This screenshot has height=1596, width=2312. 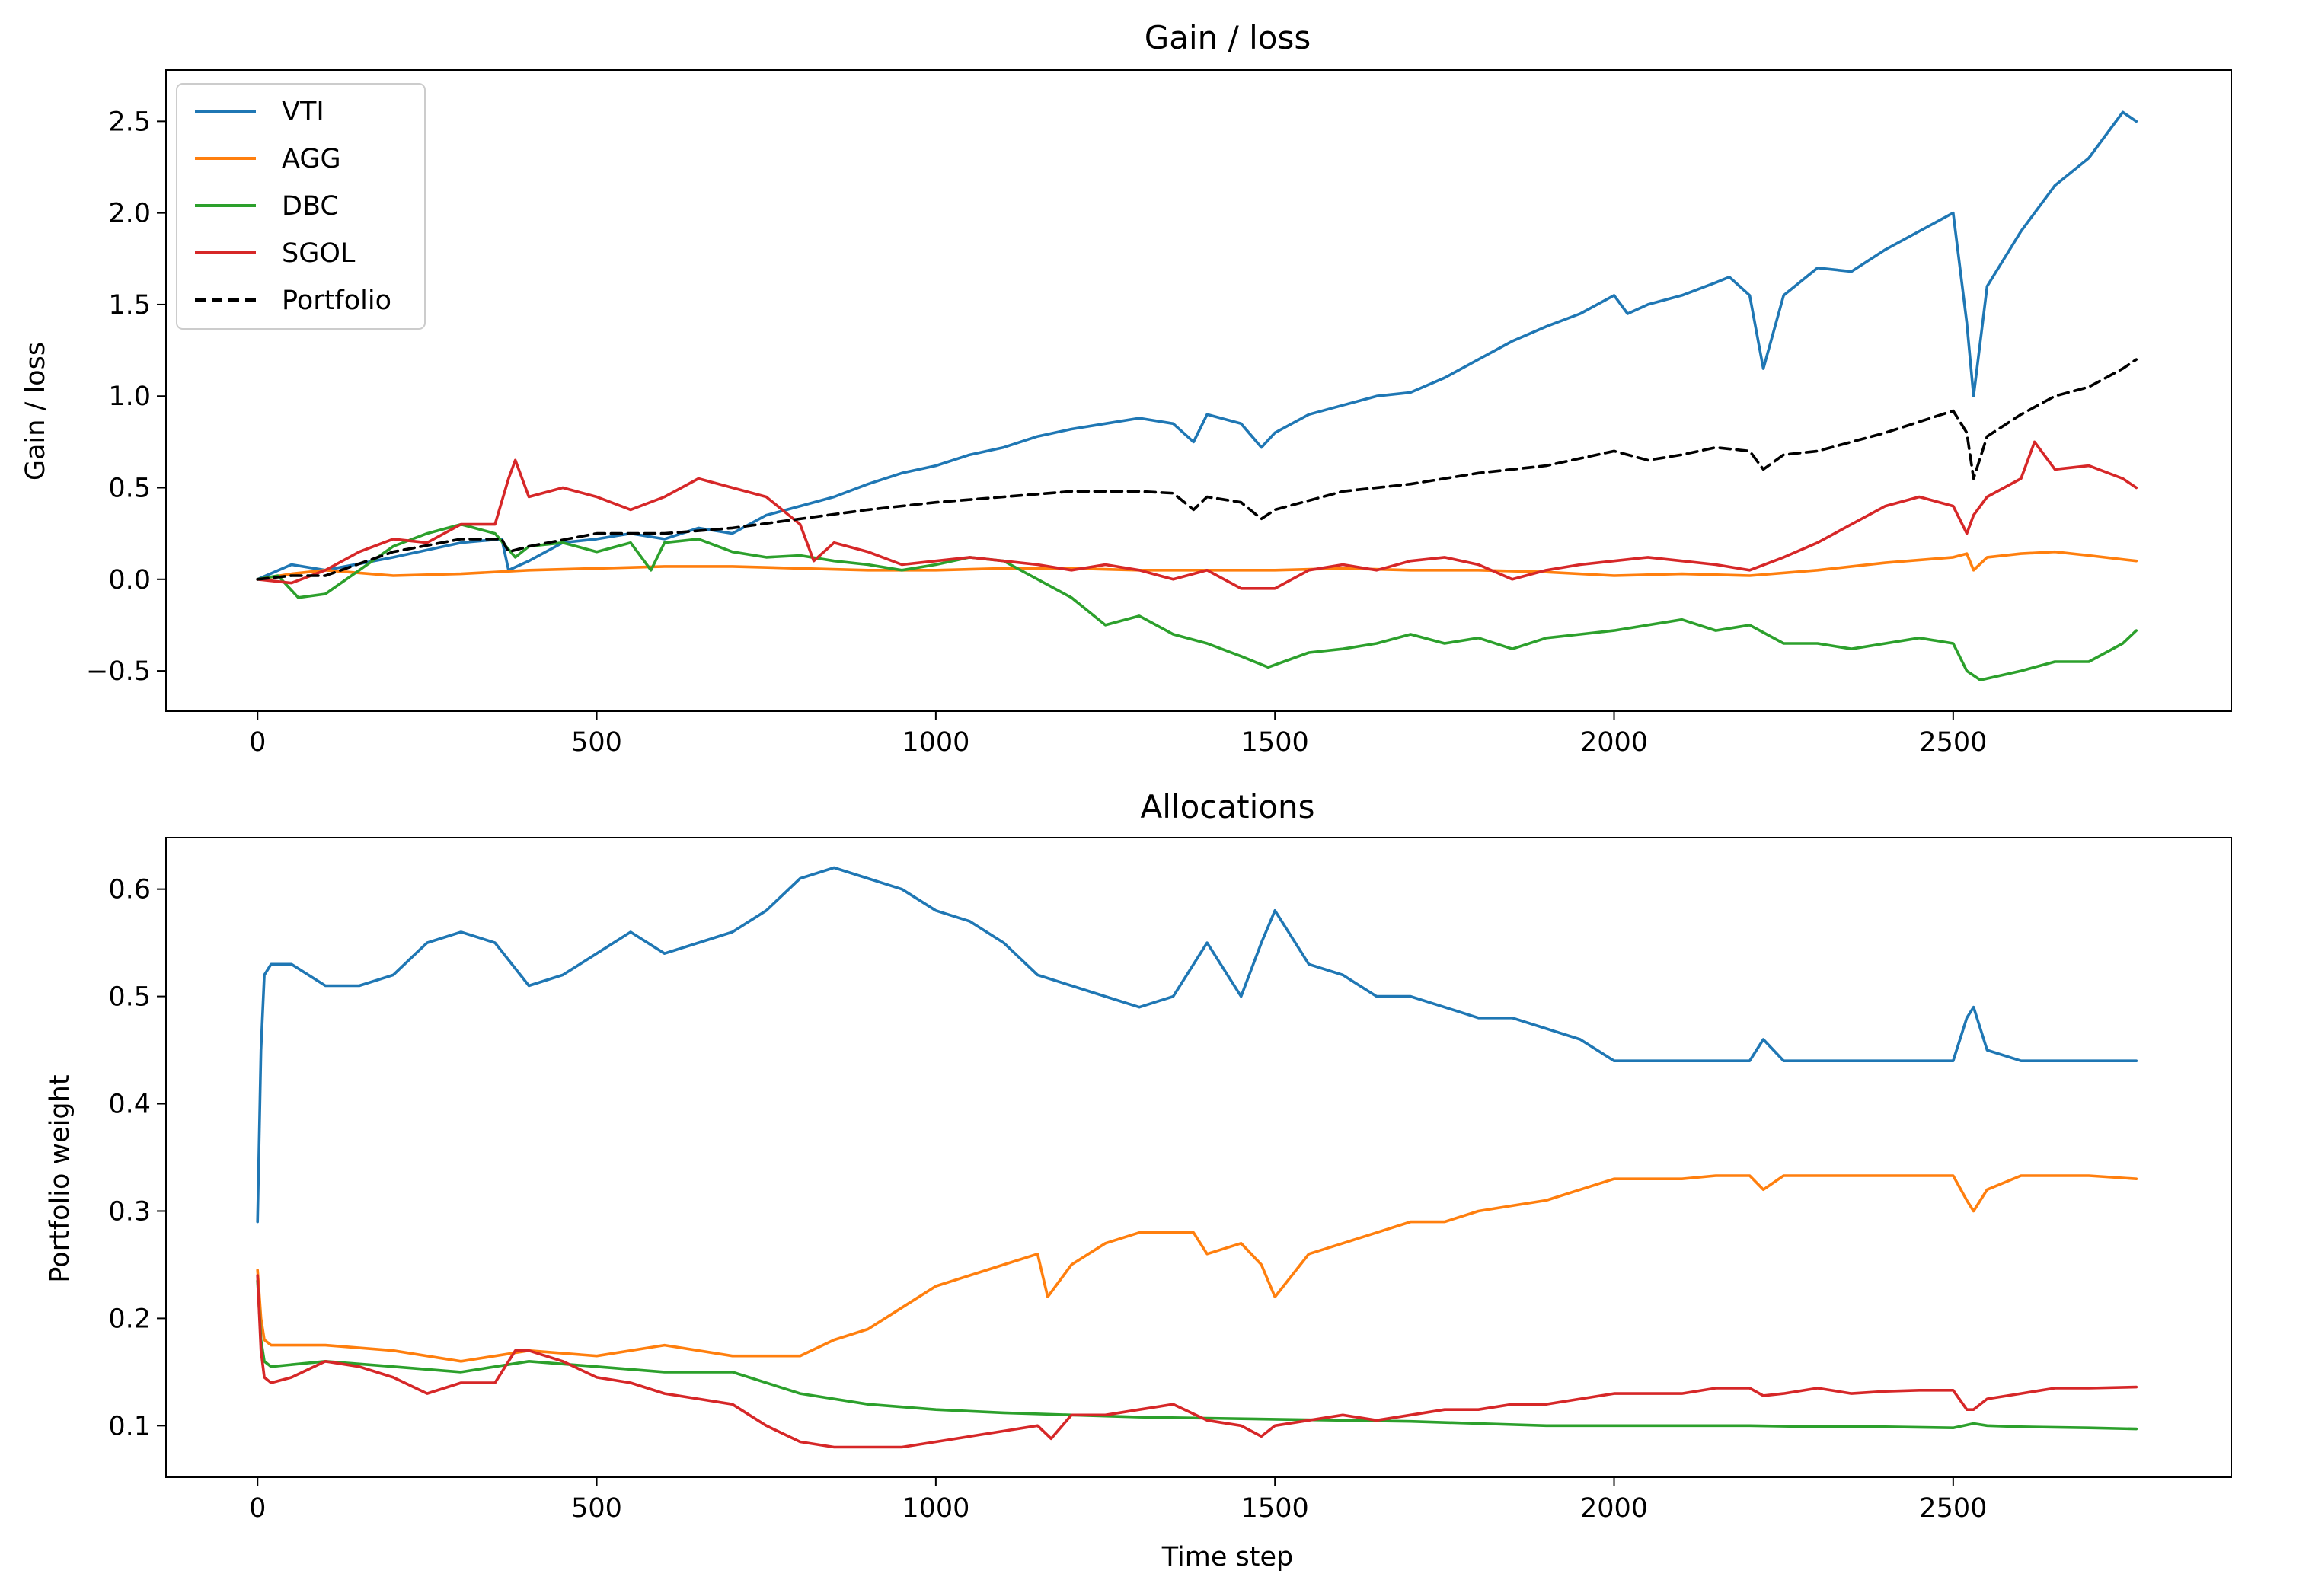 I want to click on legend-entry-sgol: SGOL, so click(x=275, y=253).